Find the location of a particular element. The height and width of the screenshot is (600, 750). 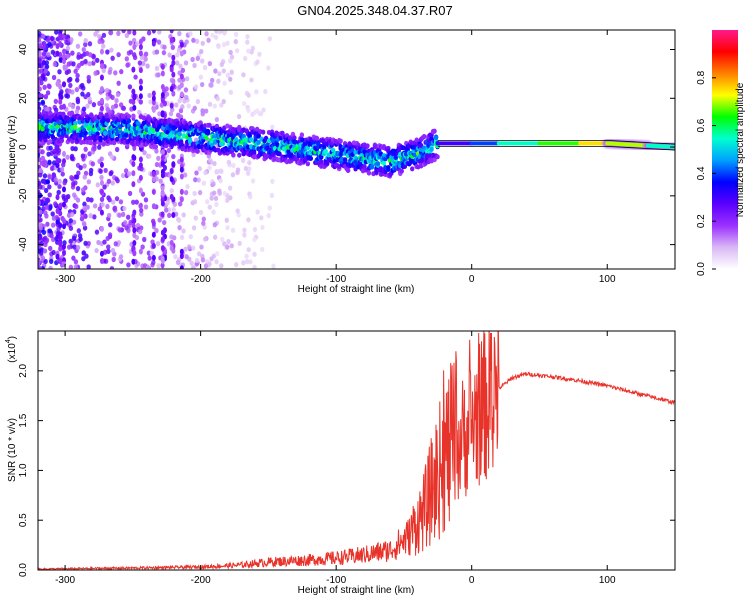

spectrogram-x-tick-label: -200 is located at coordinates (201, 279).